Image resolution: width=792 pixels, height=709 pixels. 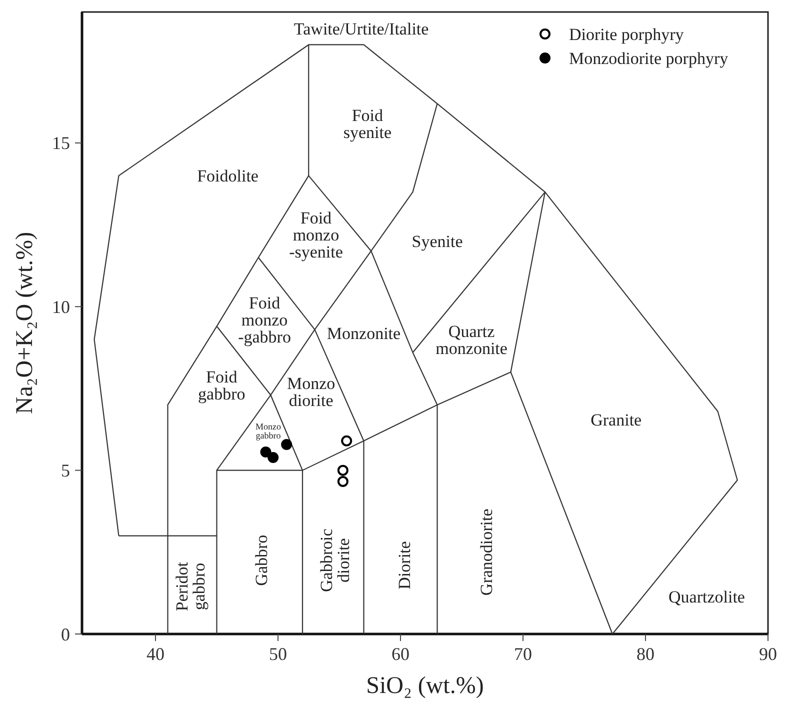 I want to click on legend-label: Monzodiorite porphyry, so click(x=649, y=58).